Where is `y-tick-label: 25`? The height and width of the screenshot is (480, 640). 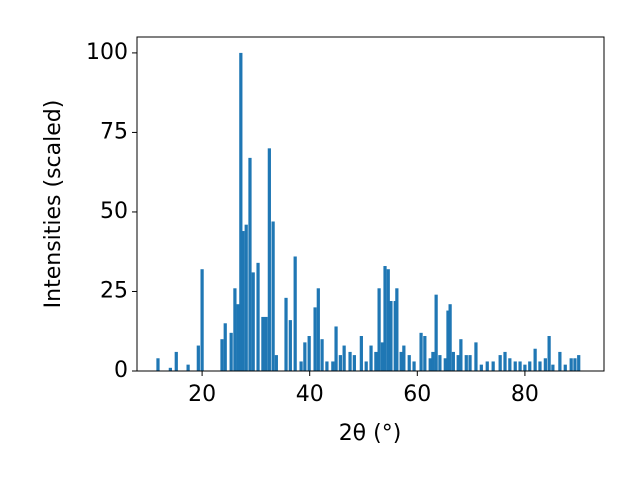
y-tick-label: 25 is located at coordinates (114, 290).